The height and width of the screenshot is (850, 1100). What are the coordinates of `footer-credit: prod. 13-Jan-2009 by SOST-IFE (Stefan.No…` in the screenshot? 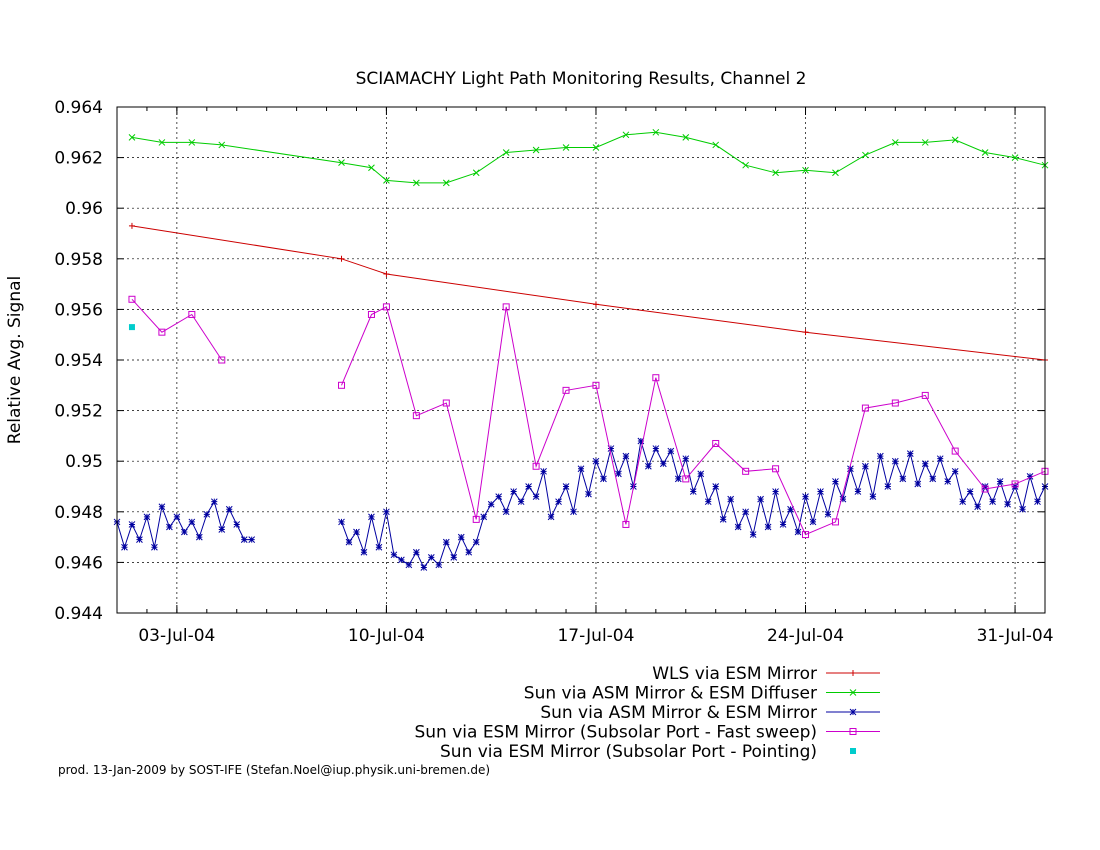 It's located at (274, 770).